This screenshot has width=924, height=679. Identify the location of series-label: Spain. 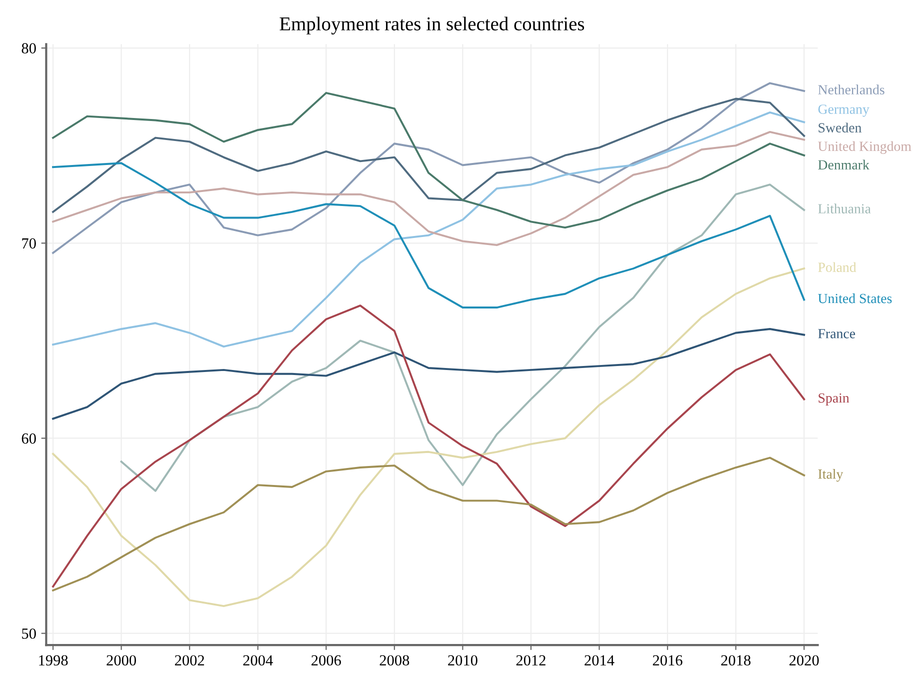
(834, 399).